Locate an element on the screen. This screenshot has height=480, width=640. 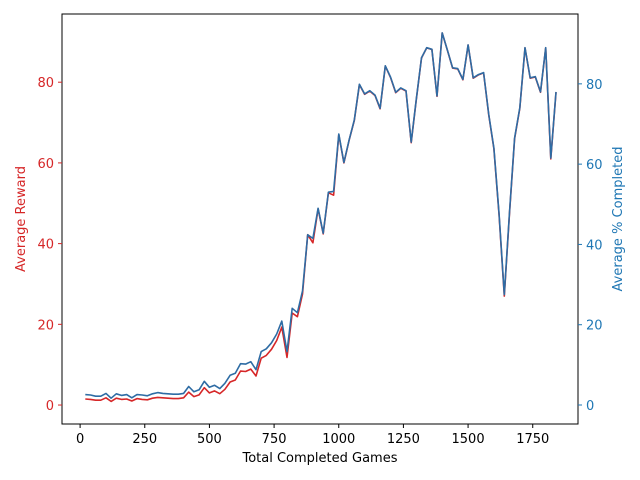
right-y-tick-label: 60 is located at coordinates (594, 165).